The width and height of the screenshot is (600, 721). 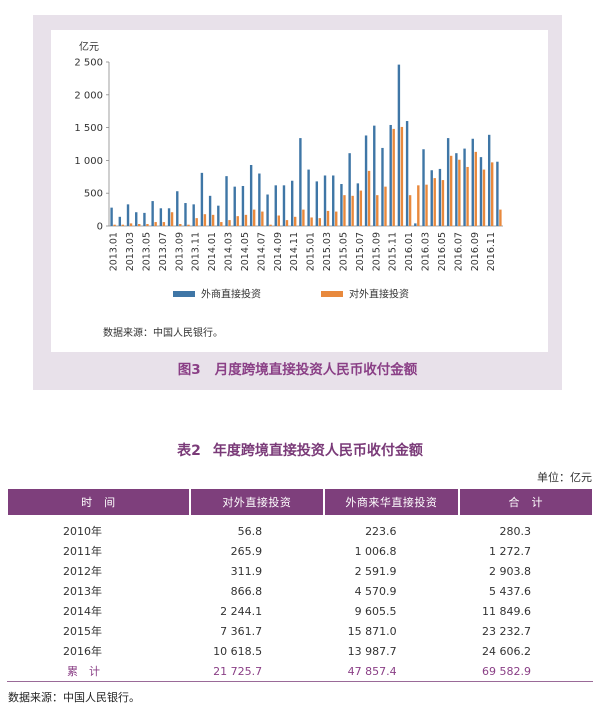 What do you see at coordinates (426, 251) in the screenshot?
I see `x-tick-label: 2016.03` at bounding box center [426, 251].